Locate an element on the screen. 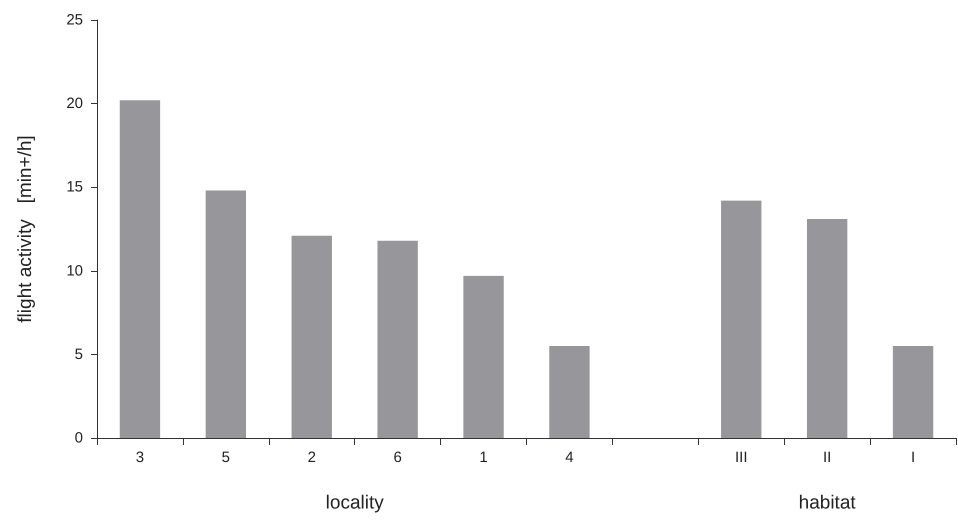  x-tick-label: 3 is located at coordinates (140, 457).